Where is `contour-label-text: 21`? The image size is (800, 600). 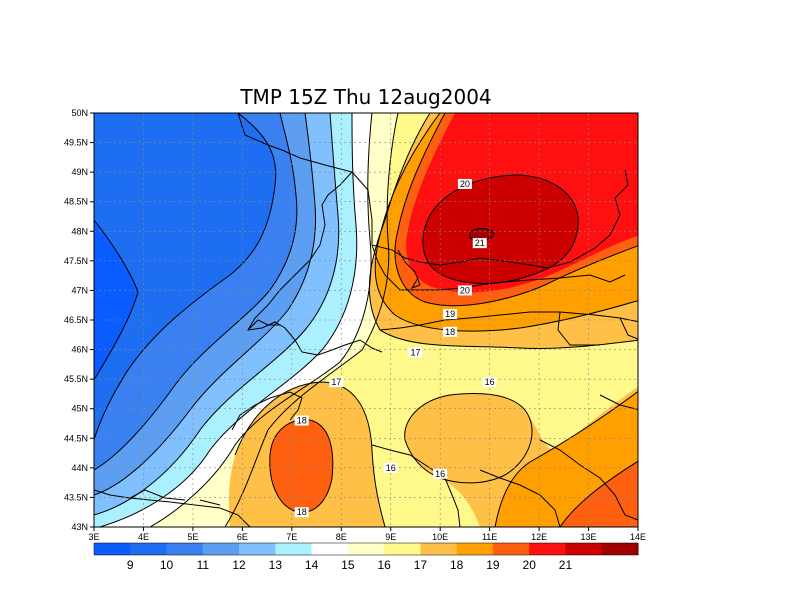 contour-label-text: 21 is located at coordinates (480, 243).